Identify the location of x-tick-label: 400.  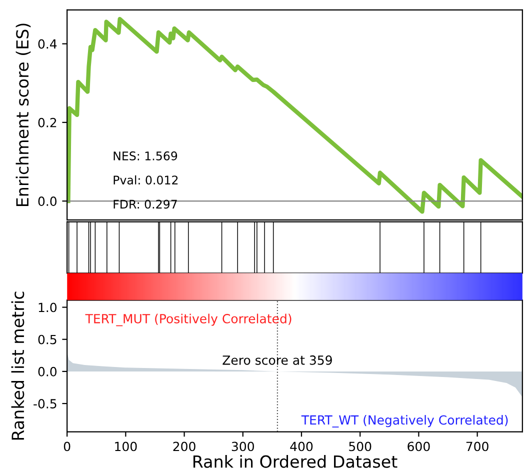
(301, 447).